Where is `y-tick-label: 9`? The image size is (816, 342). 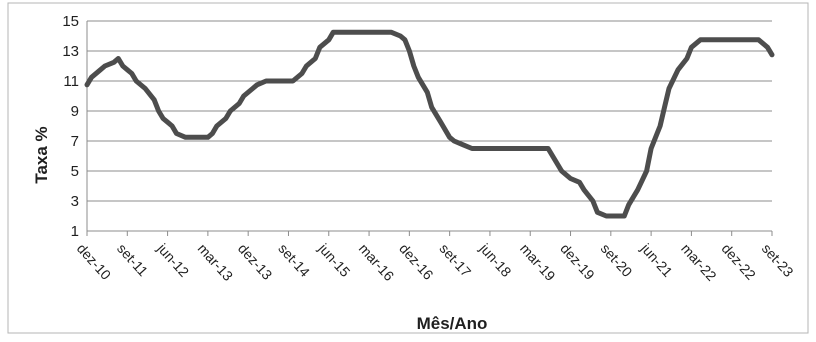 y-tick-label: 9 is located at coordinates (75, 111).